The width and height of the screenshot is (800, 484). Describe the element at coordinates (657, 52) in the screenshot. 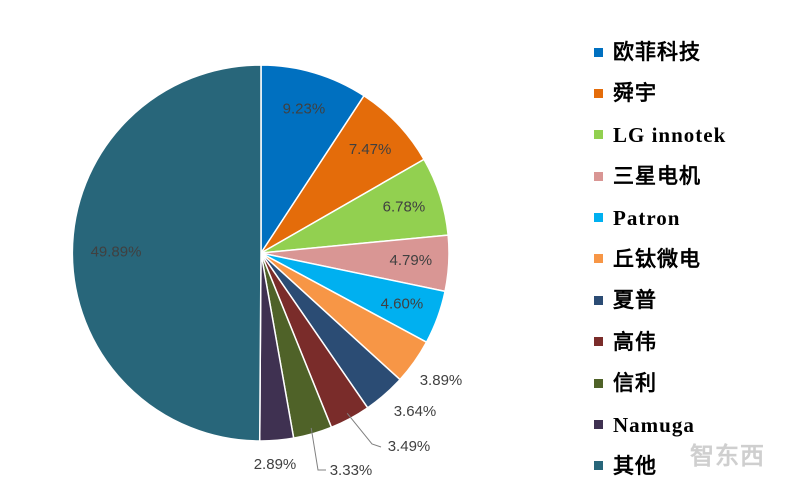

I see `legend-label: 欧菲科技` at that location.